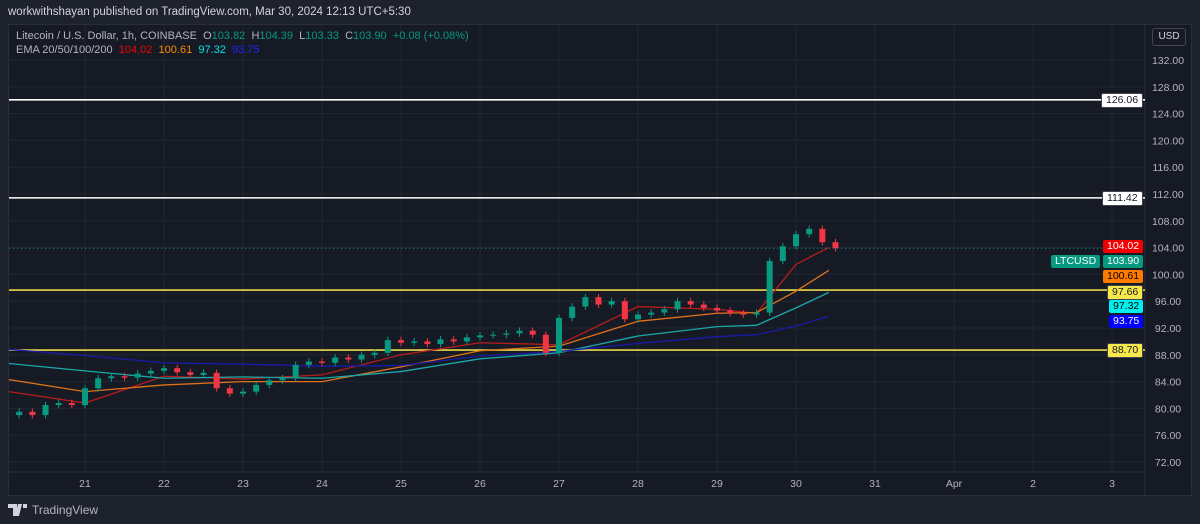  What do you see at coordinates (1168, 141) in the screenshot?
I see `y-tick-label: 120.00` at bounding box center [1168, 141].